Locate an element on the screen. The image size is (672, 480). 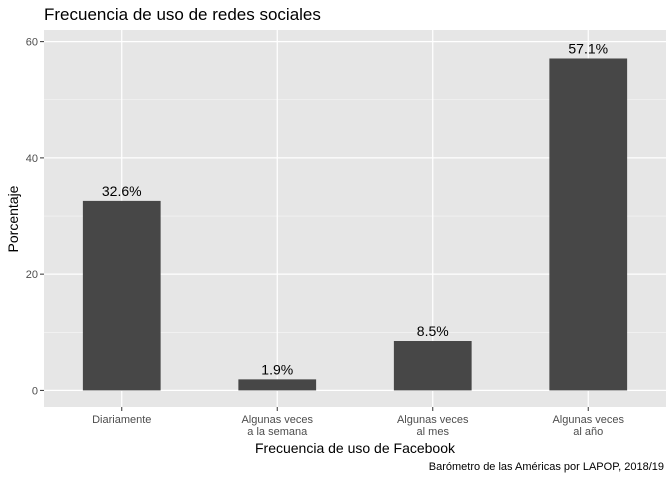
y-tick-label: 20 is located at coordinates (32, 275).